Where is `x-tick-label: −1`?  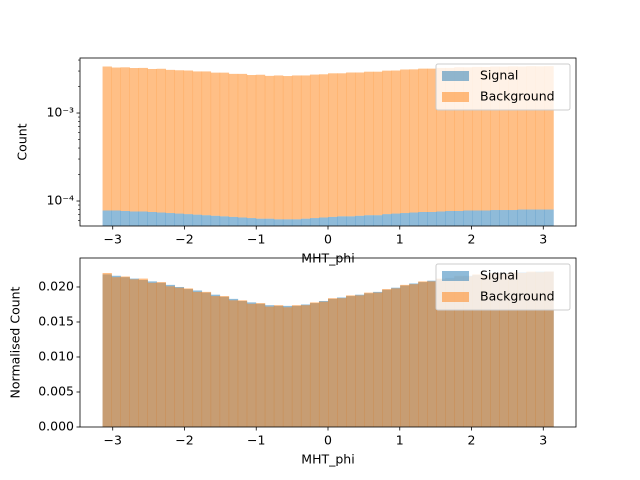
x-tick-label: −1 is located at coordinates (256, 239).